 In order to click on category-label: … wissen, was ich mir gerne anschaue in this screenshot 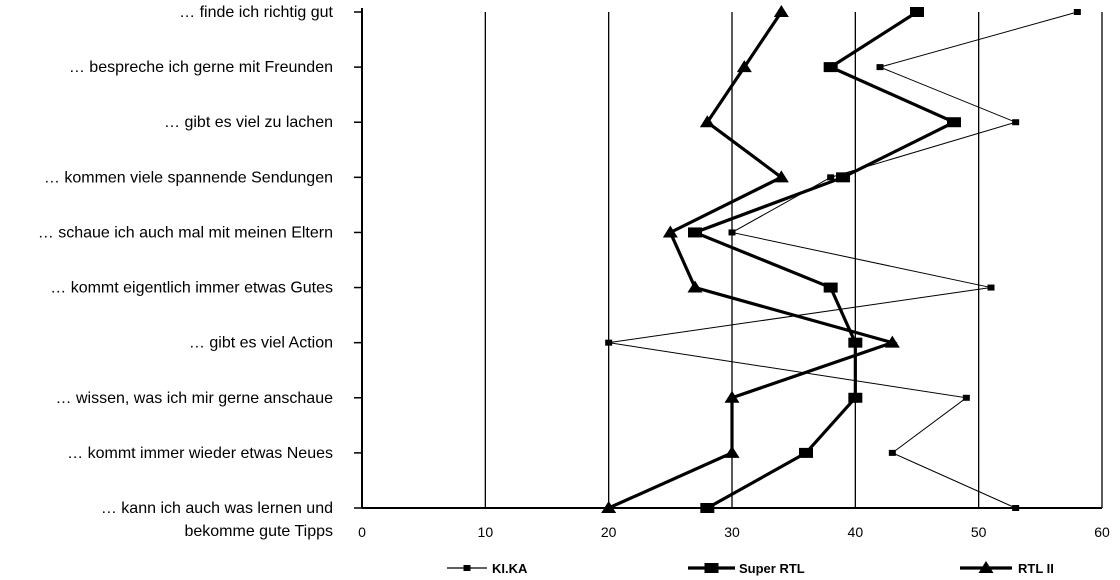, I will do `click(195, 398)`.